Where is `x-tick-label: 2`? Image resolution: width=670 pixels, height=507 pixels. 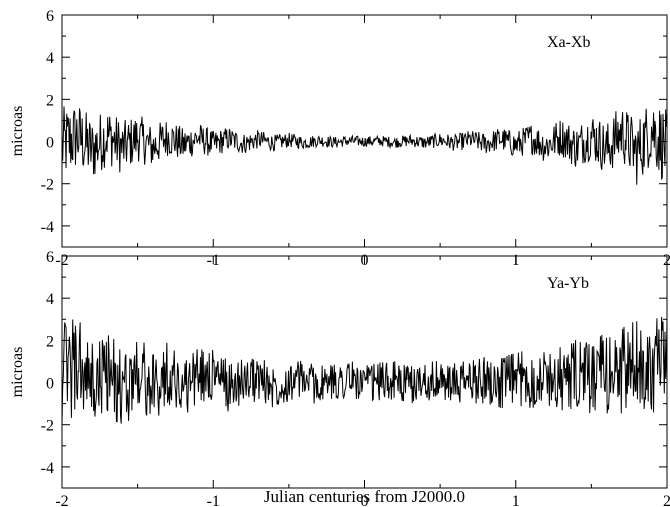 x-tick-label: 2 is located at coordinates (666, 500).